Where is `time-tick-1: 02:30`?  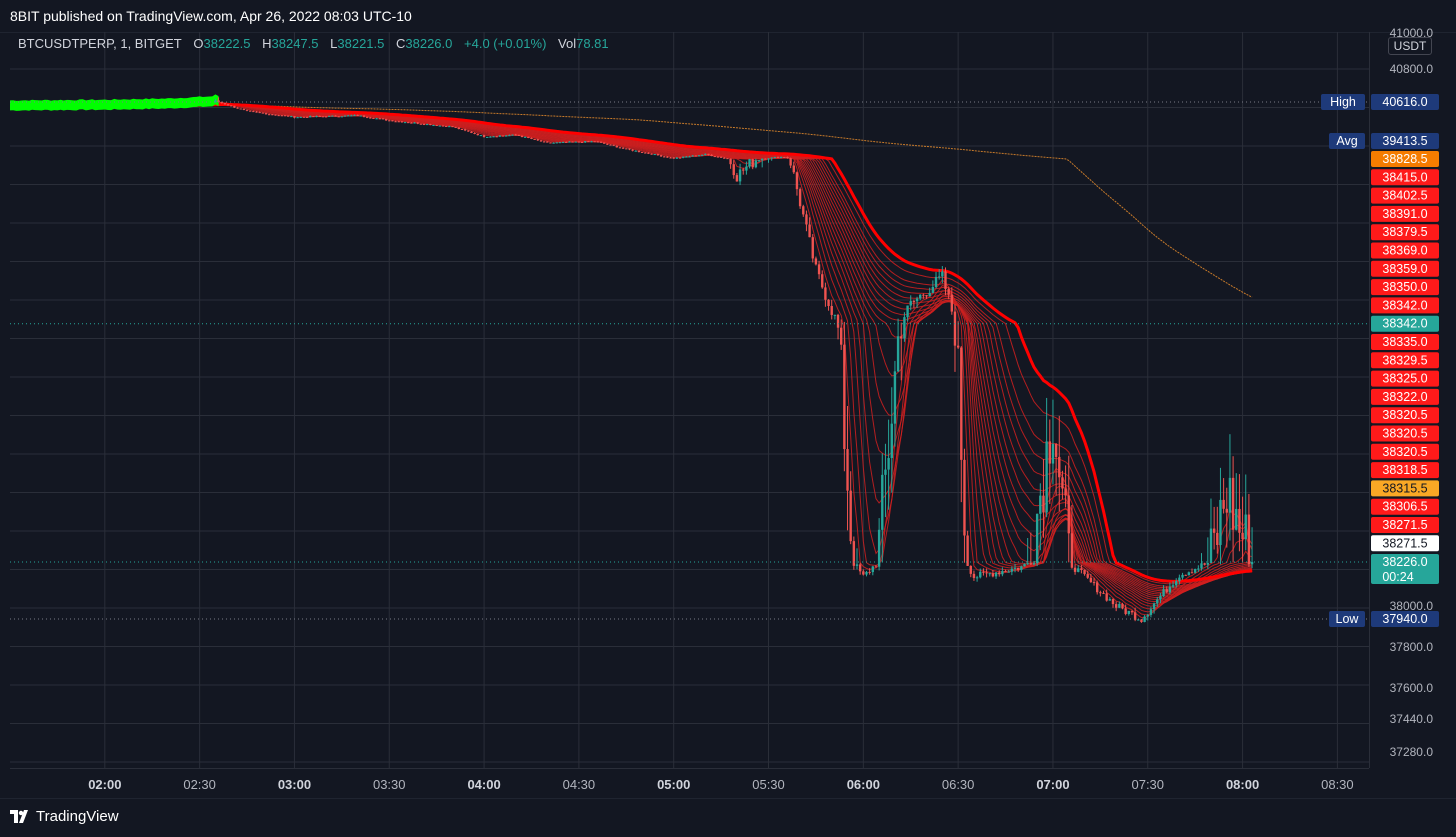 time-tick-1: 02:30 is located at coordinates (199, 784).